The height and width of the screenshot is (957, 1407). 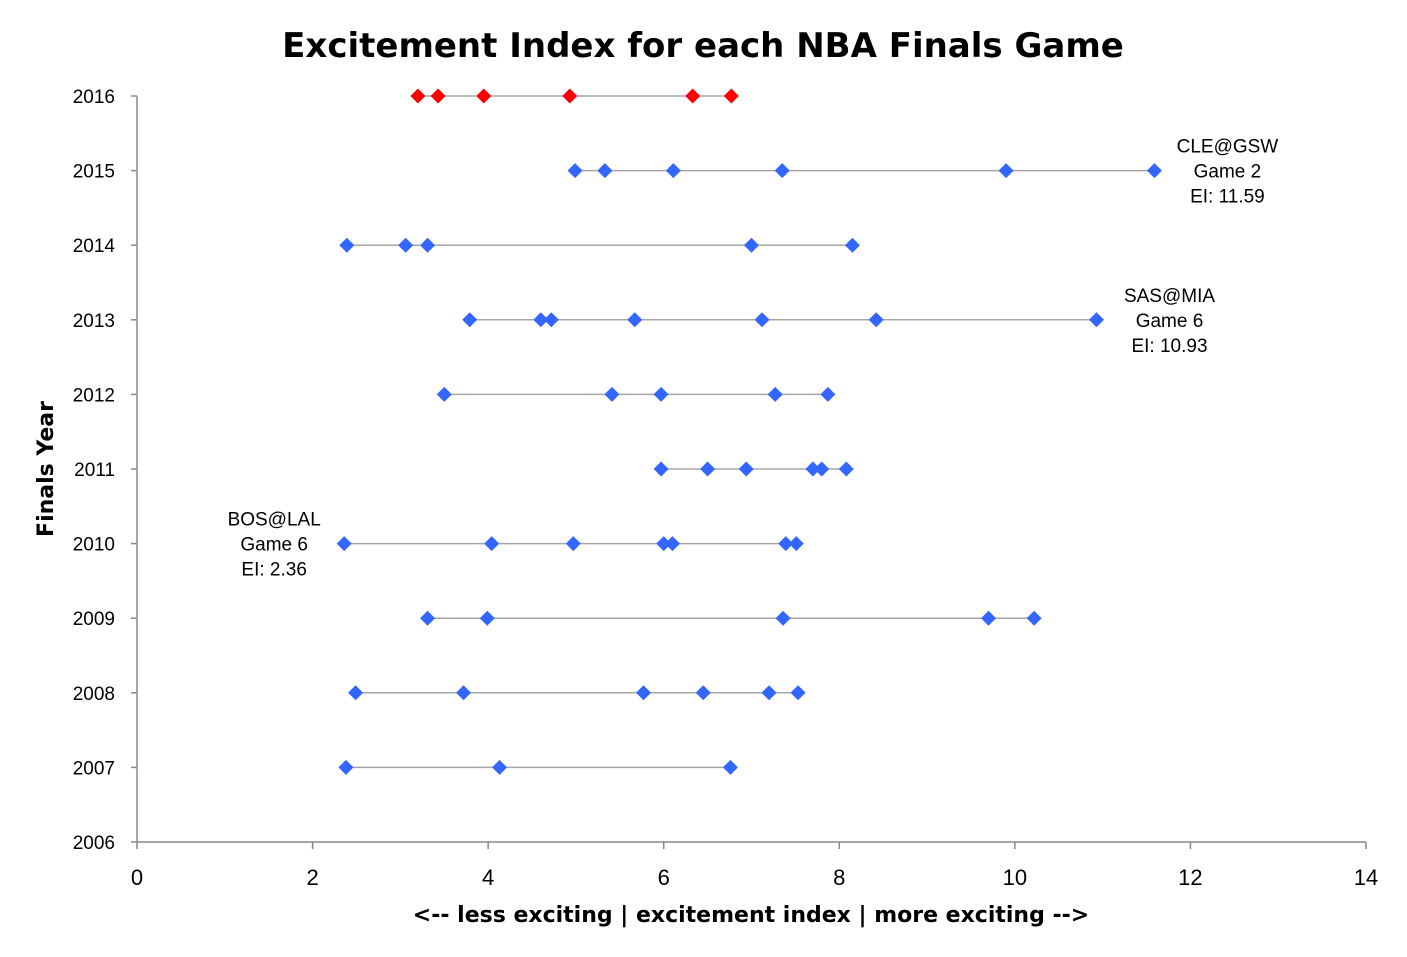 What do you see at coordinates (1169, 296) in the screenshot?
I see `annotation-label: SAS@MIA` at bounding box center [1169, 296].